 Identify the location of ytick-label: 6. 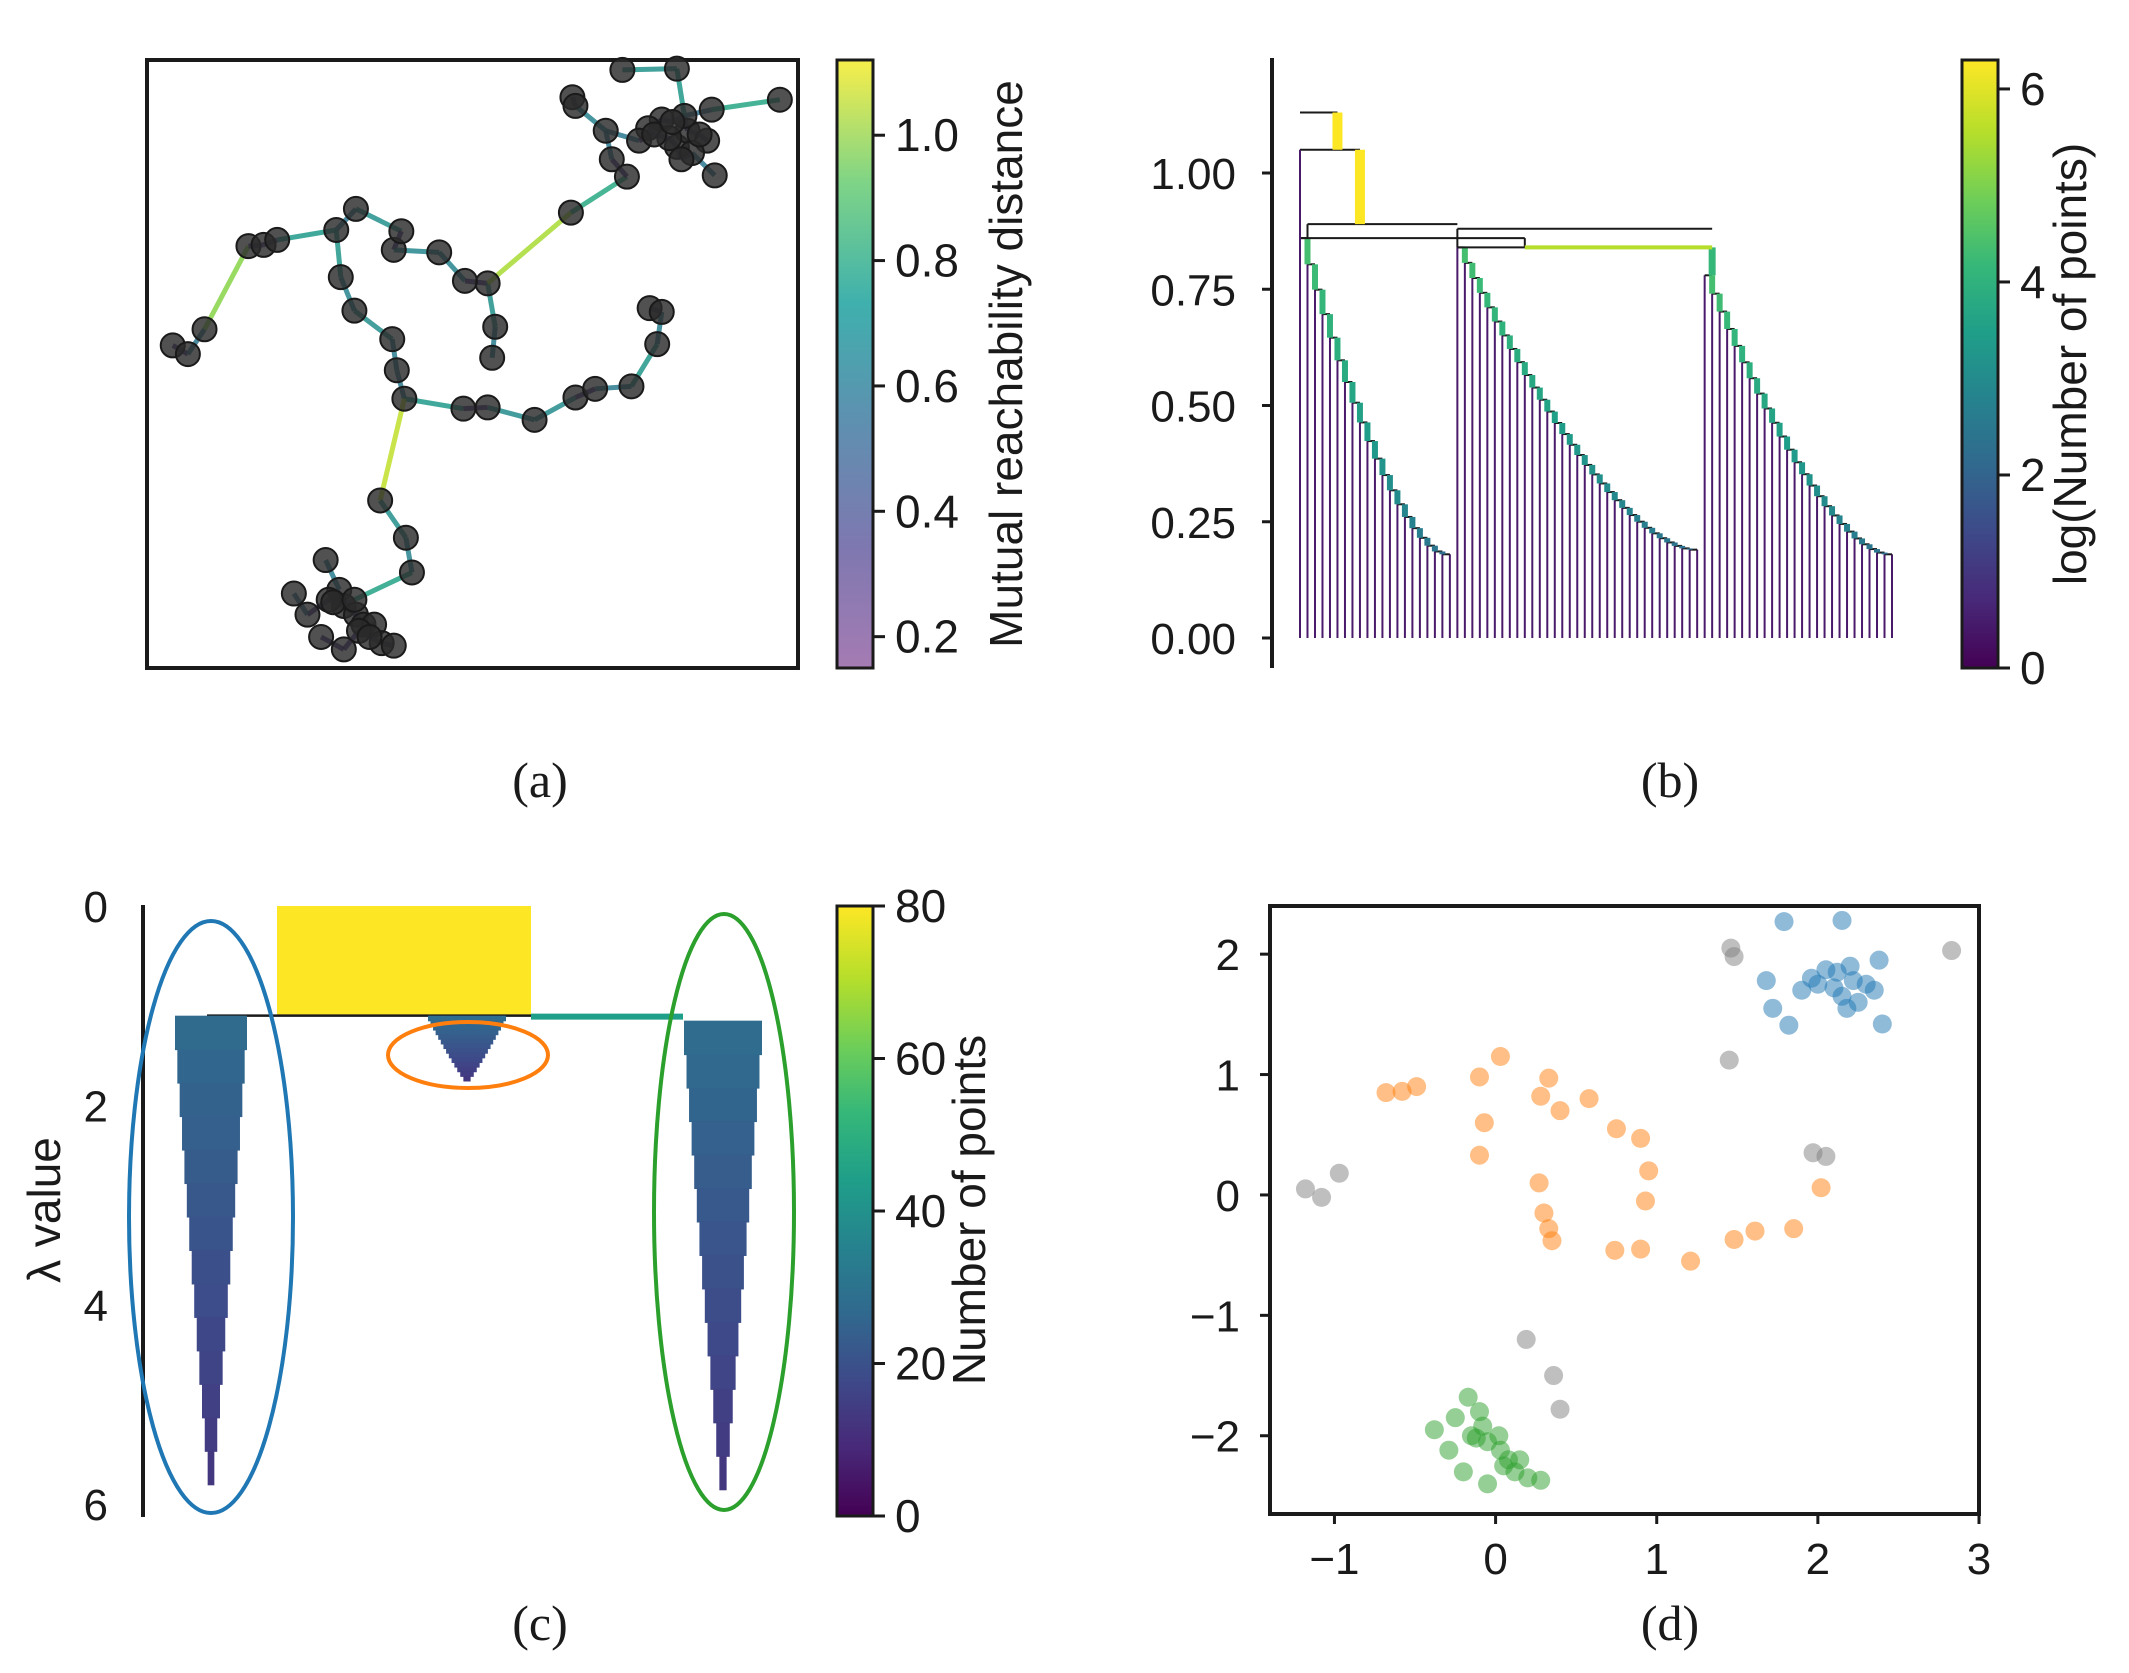
(96, 1505).